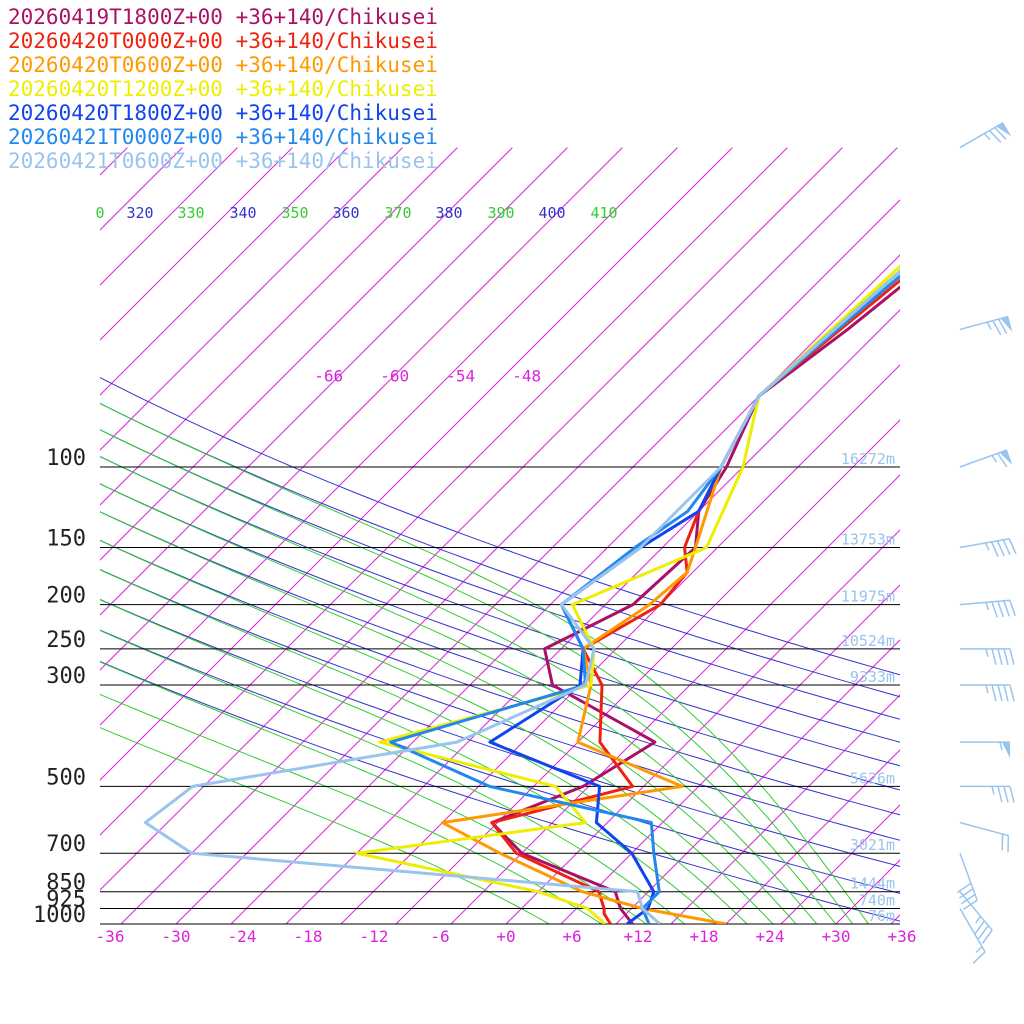 Image resolution: width=1024 pixels, height=1024 pixels. I want to click on temperature-tick-label: -18, so click(308, 936).